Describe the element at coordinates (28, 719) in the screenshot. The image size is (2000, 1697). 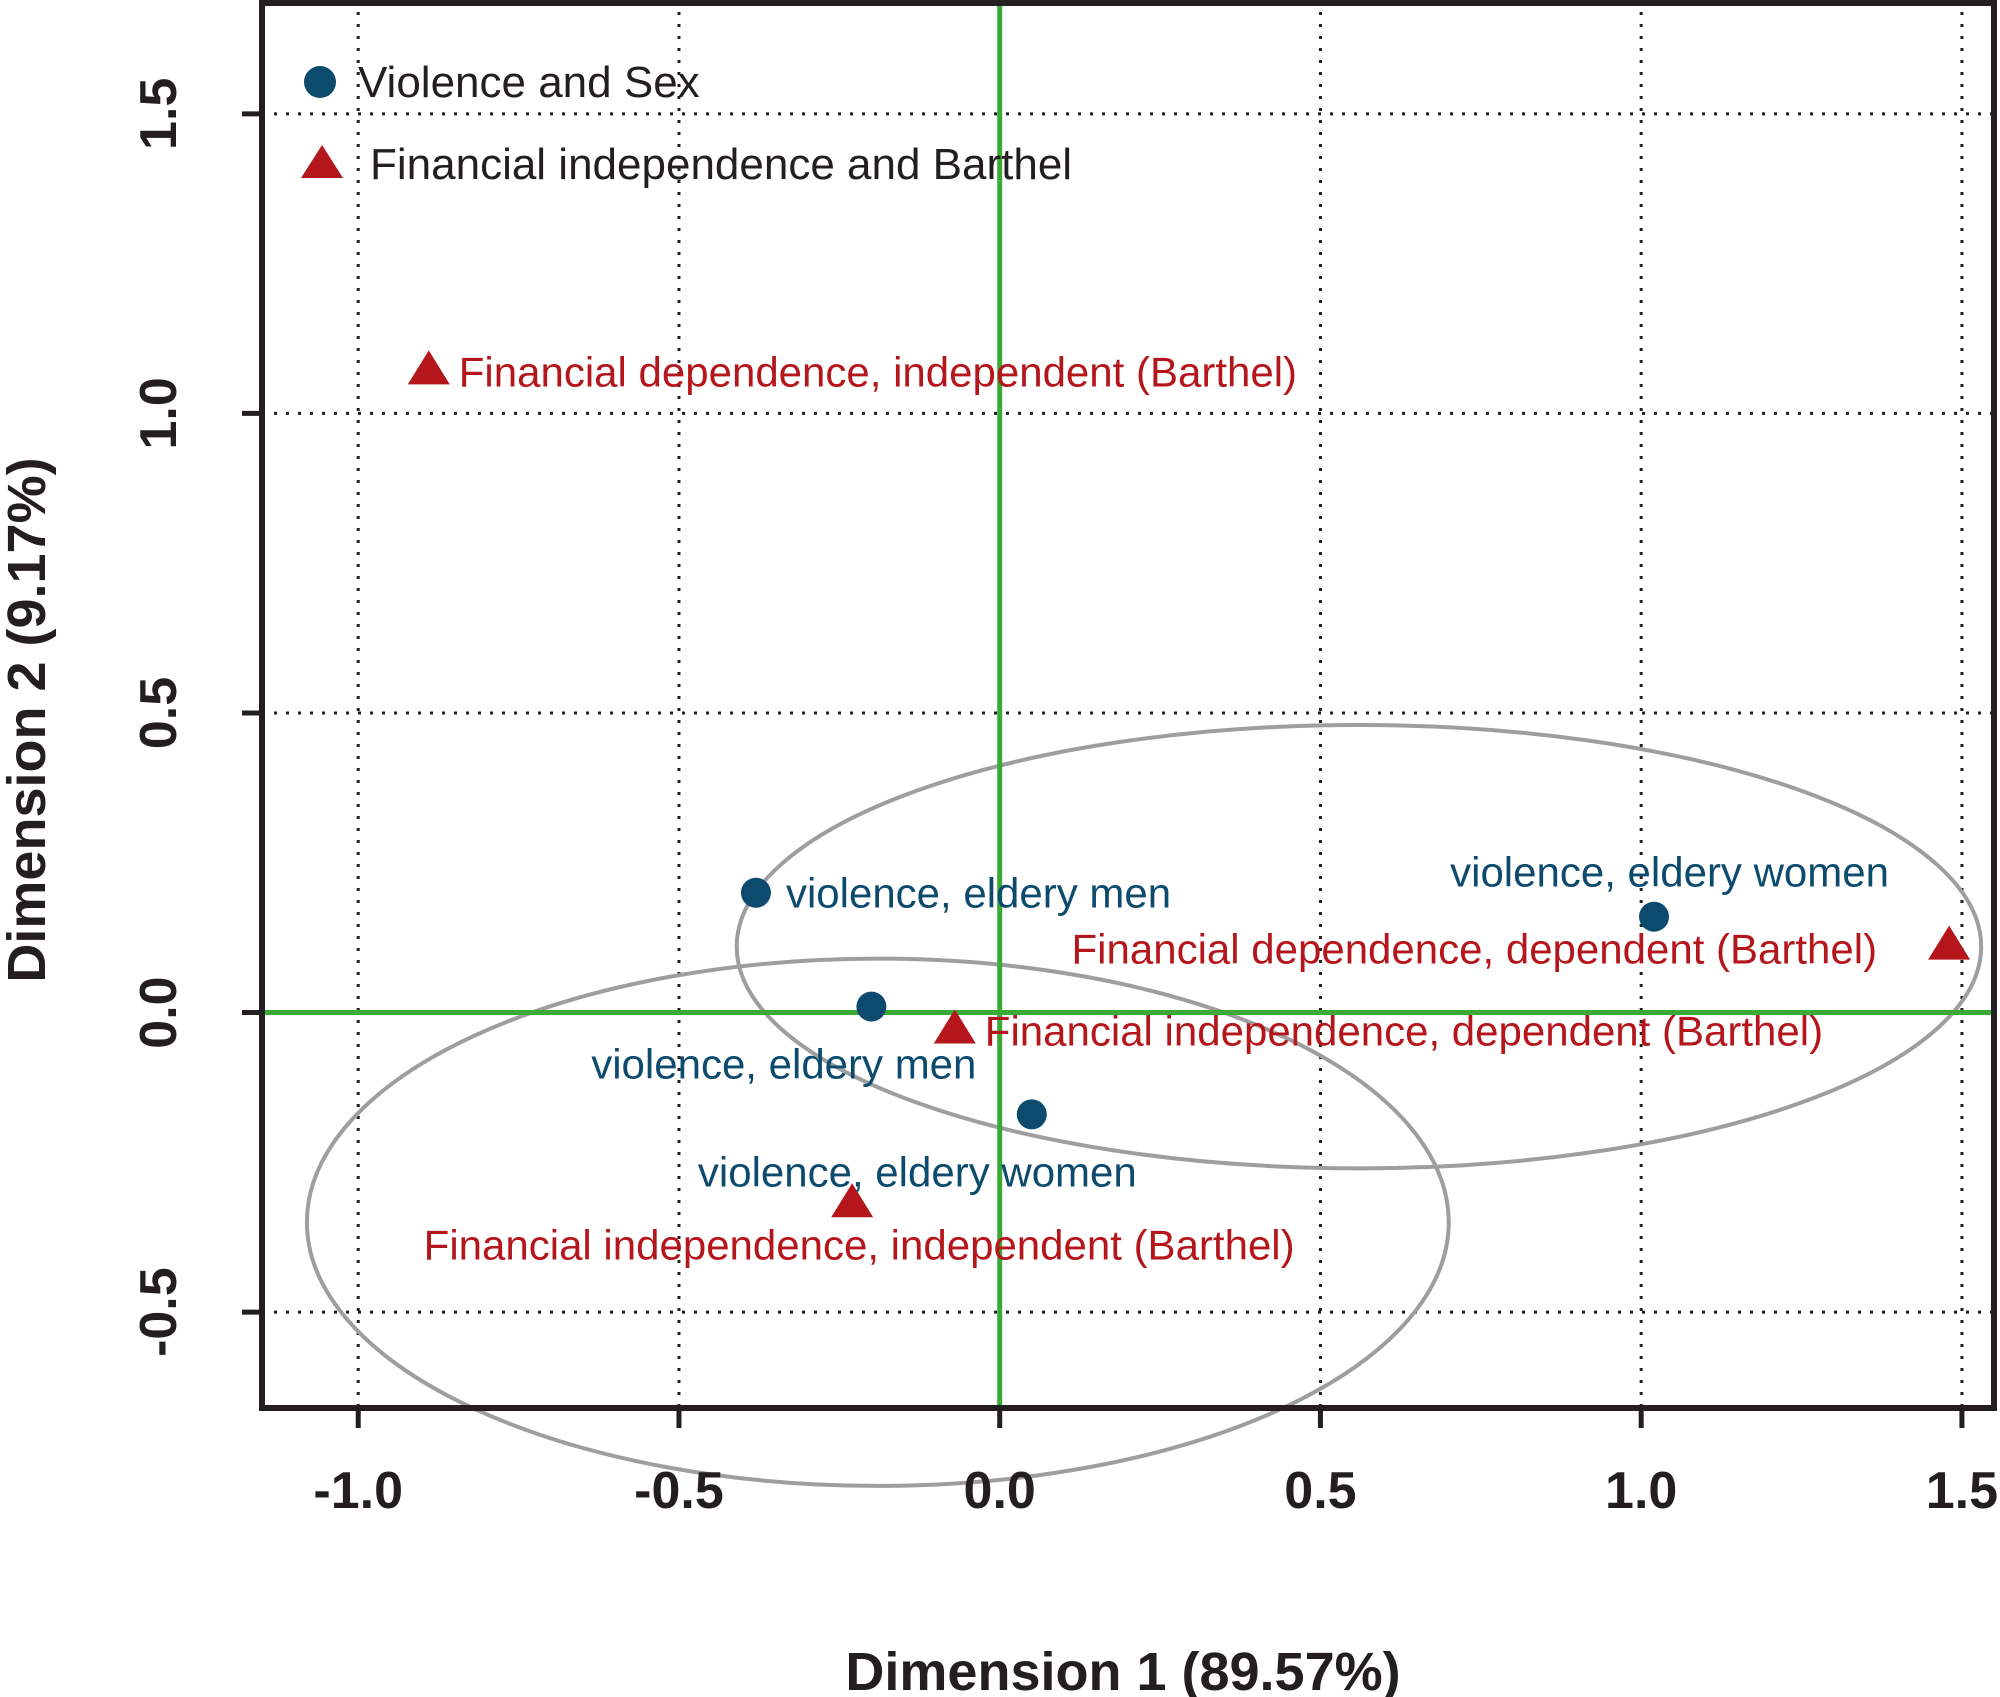
I see `y-axis-title: Dimension 2 (9.17%)` at that location.